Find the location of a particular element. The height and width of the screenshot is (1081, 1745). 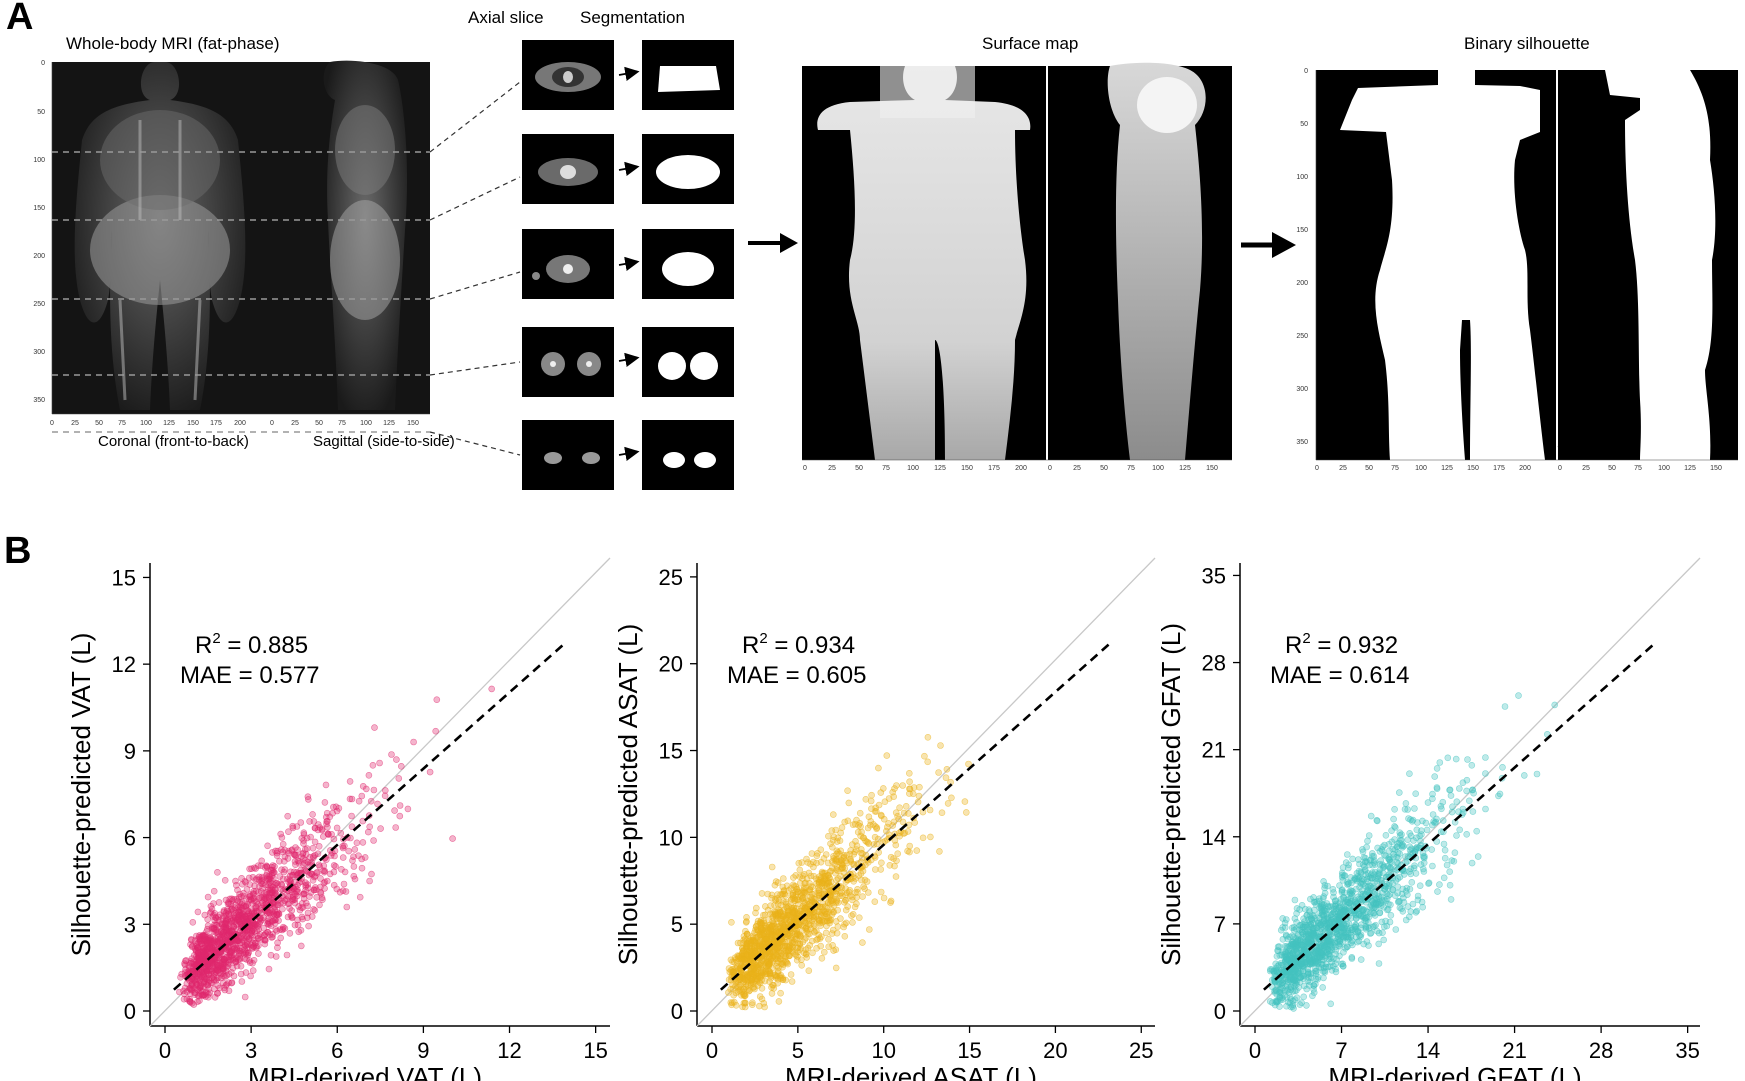

x-tick-label: 9 is located at coordinates (423, 1050).